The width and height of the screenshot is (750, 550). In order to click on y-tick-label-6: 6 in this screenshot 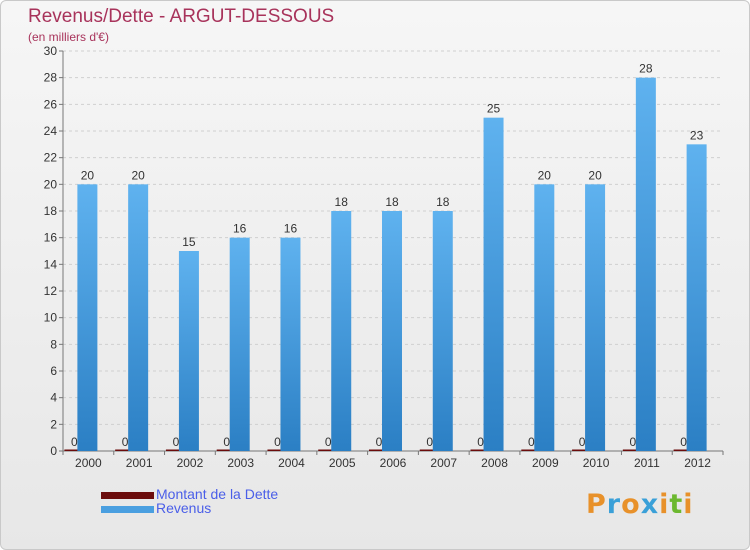, I will do `click(53, 371)`.